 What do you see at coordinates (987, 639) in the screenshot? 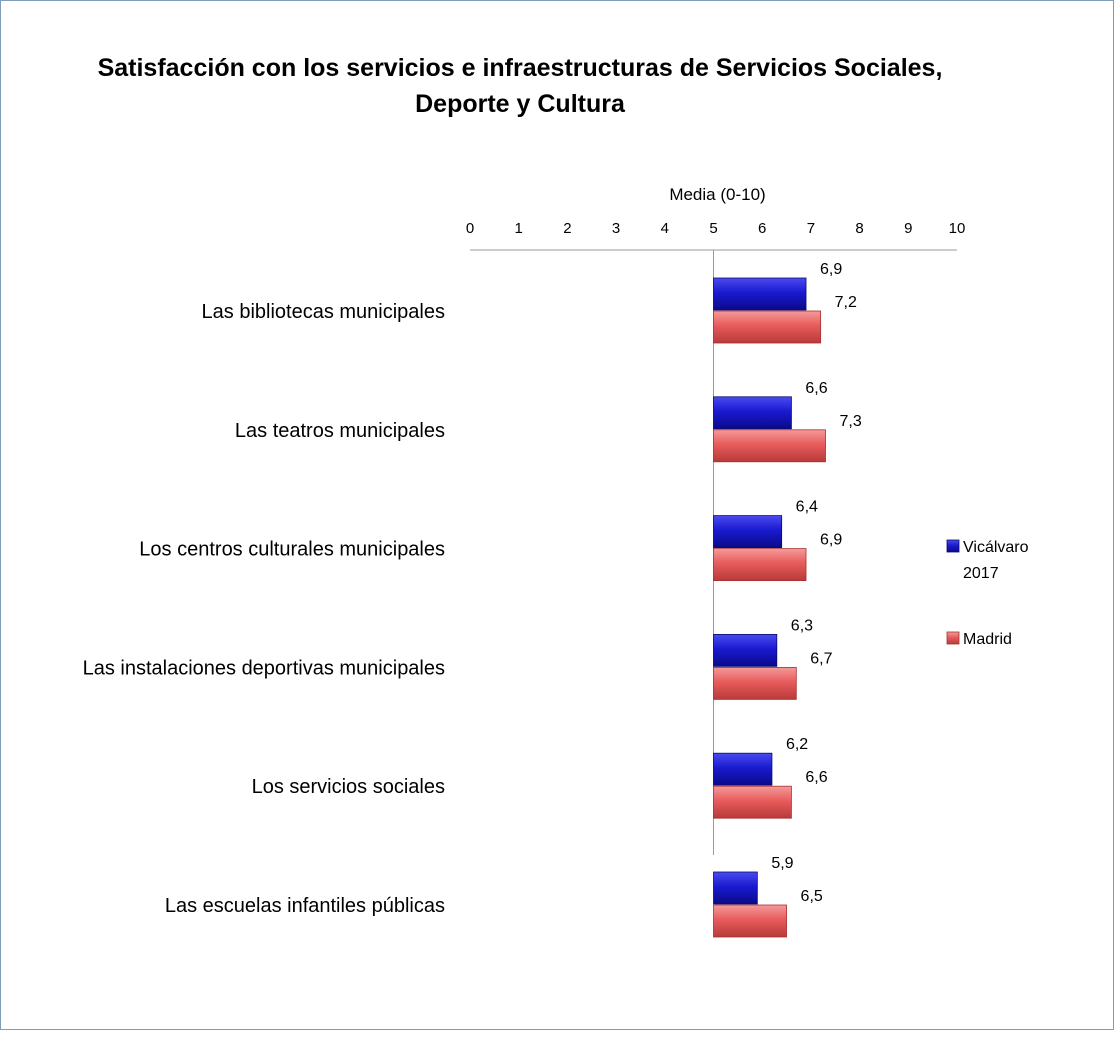
I see `legend-label-madrid: Madrid` at bounding box center [987, 639].